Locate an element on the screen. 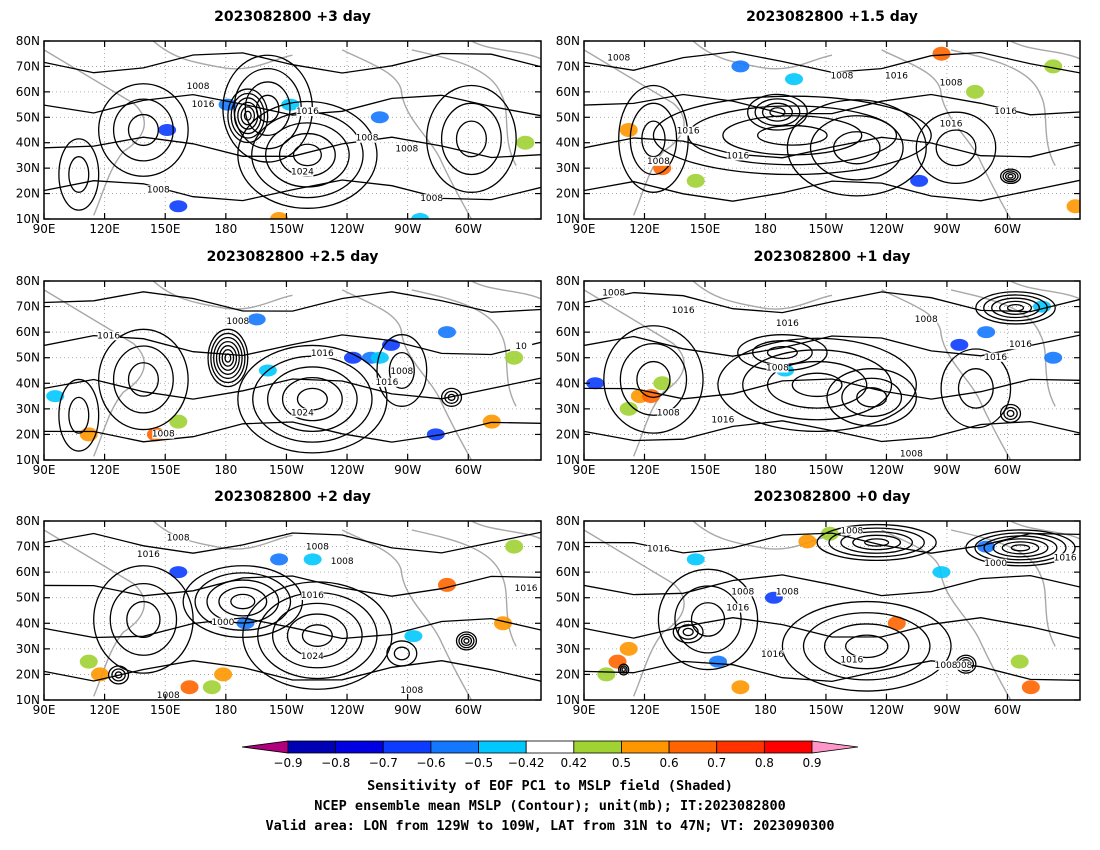 The width and height of the screenshot is (1100, 850). x-tick-label: 180 is located at coordinates (765, 229).